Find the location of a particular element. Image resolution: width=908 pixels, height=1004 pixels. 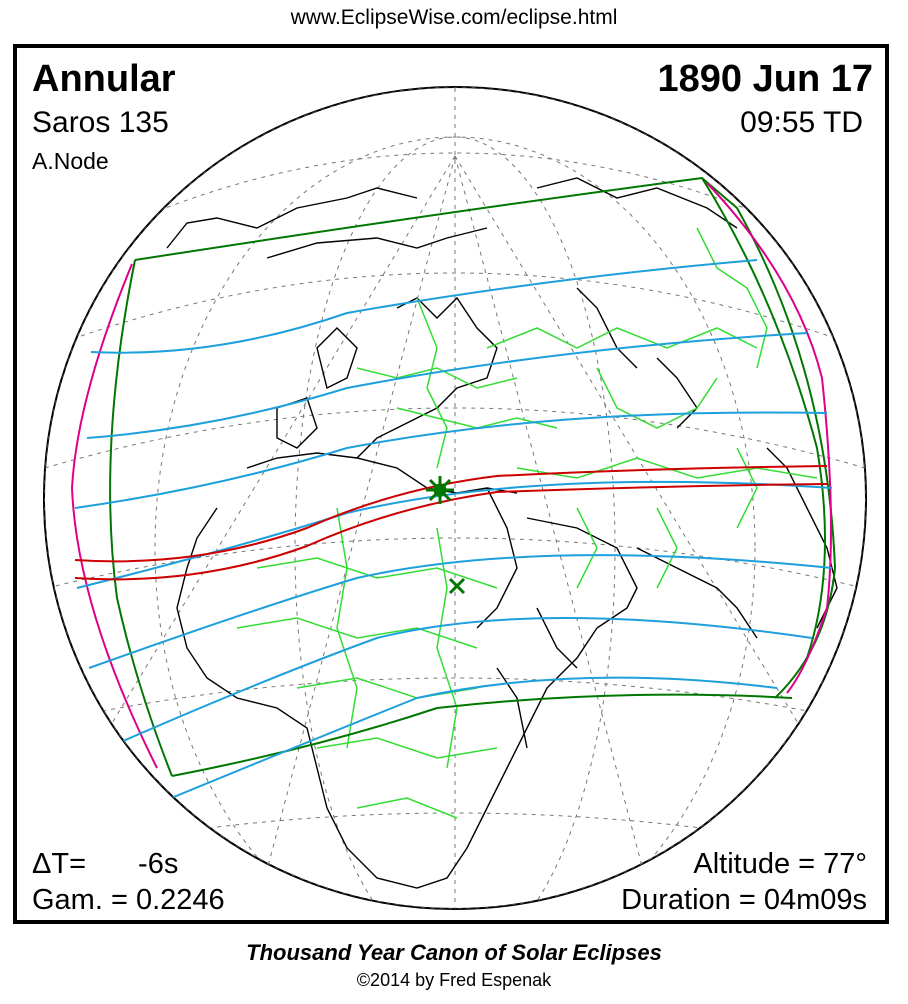

gamma-value: Gam. = 0.2246 is located at coordinates (128, 900).